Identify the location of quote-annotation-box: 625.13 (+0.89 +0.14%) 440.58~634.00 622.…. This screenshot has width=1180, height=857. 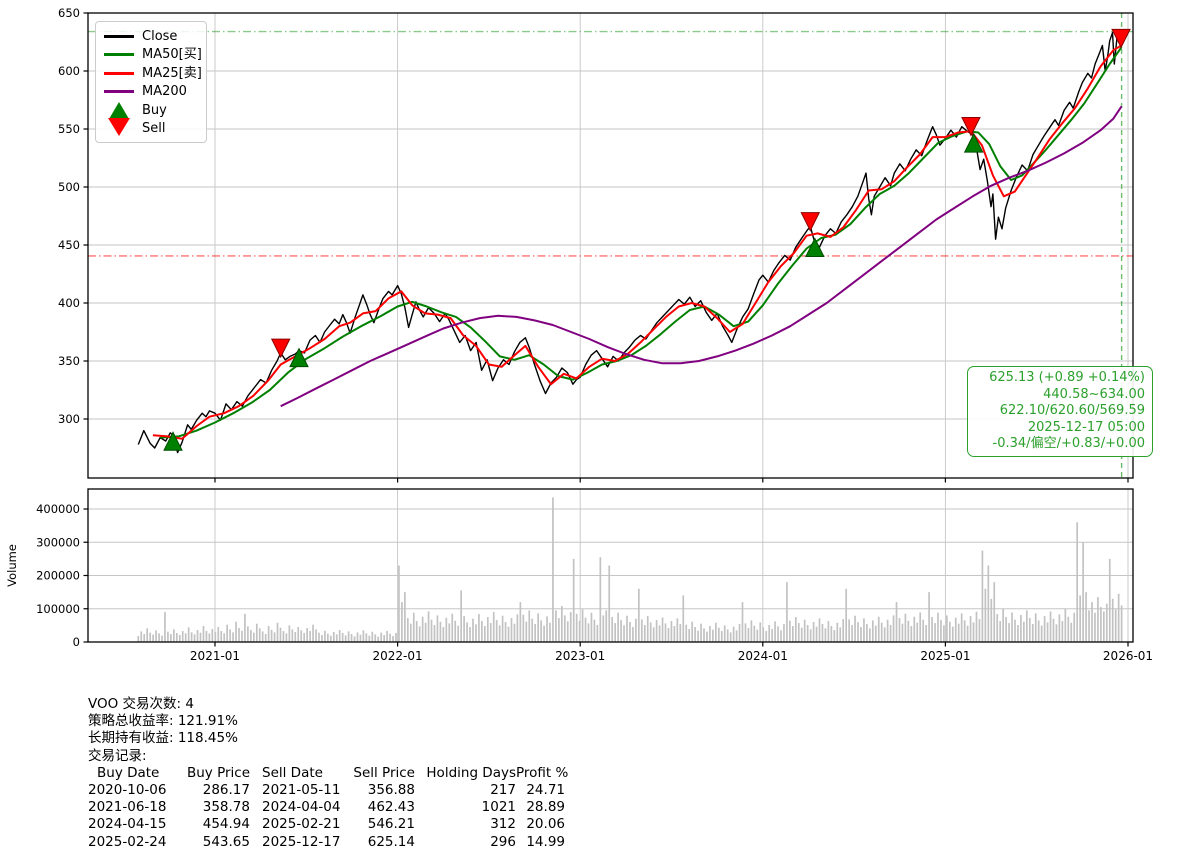
(1060, 411).